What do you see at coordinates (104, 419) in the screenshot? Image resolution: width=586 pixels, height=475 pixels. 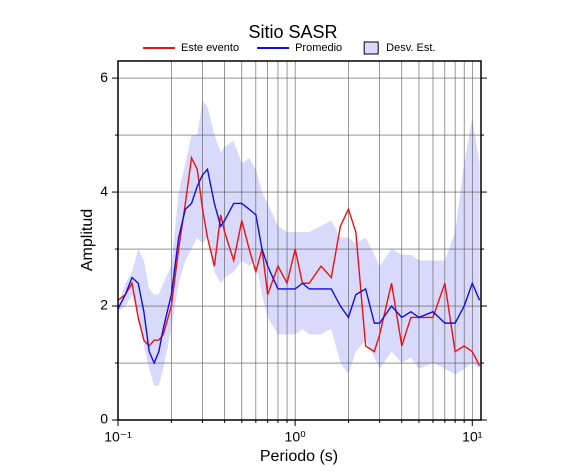 I see `y-tick-label: 0` at bounding box center [104, 419].